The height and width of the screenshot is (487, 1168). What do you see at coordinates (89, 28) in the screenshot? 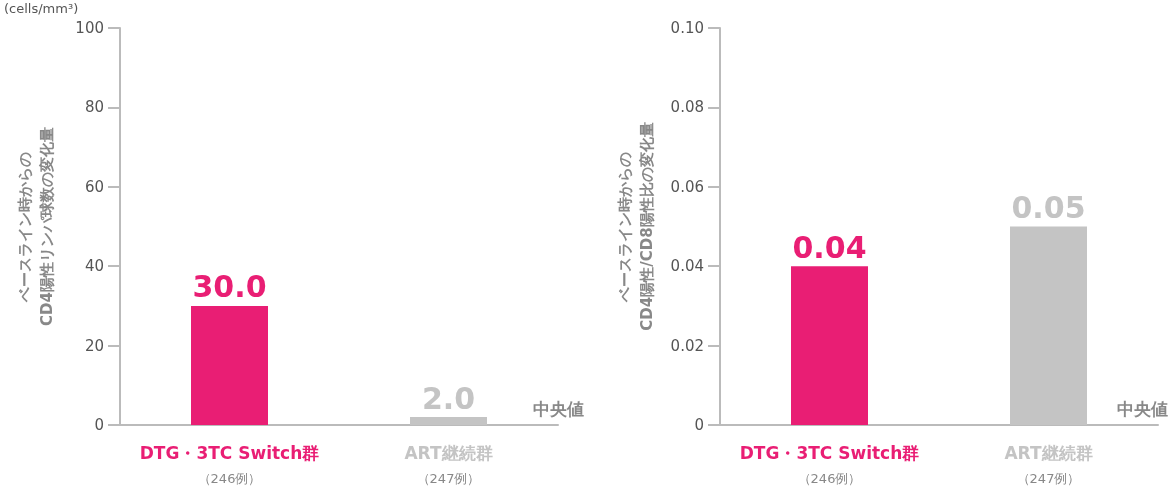
I see `y-tick-label: 100` at bounding box center [89, 28].